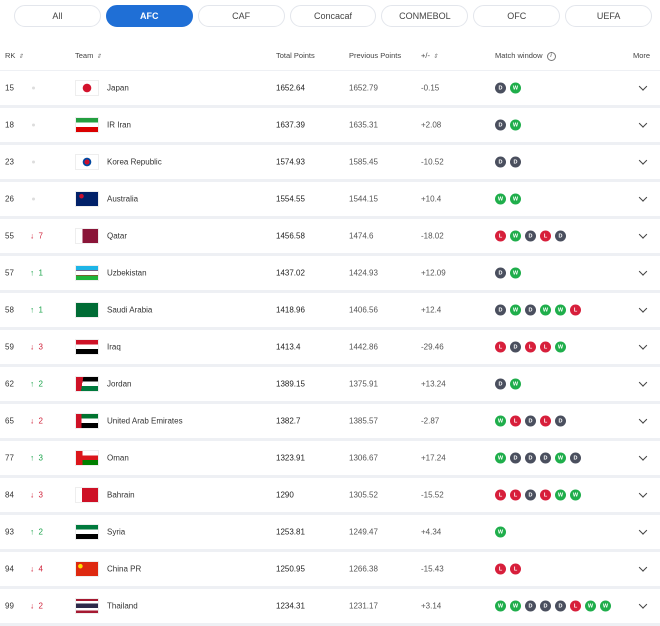  What do you see at coordinates (119, 125) in the screenshot?
I see `team-name: IR Iran` at bounding box center [119, 125].